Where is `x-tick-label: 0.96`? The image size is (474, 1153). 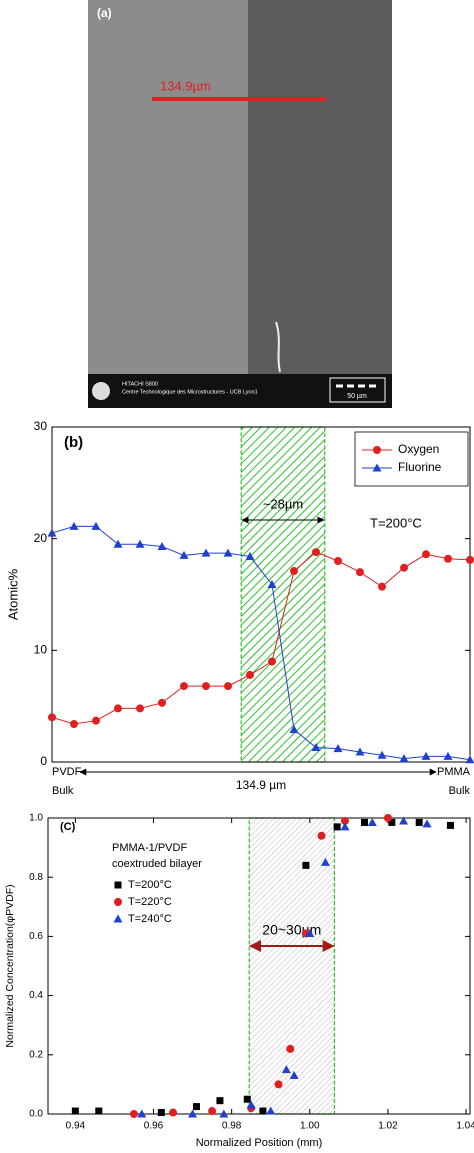
x-tick-label: 0.96 is located at coordinates (154, 1126).